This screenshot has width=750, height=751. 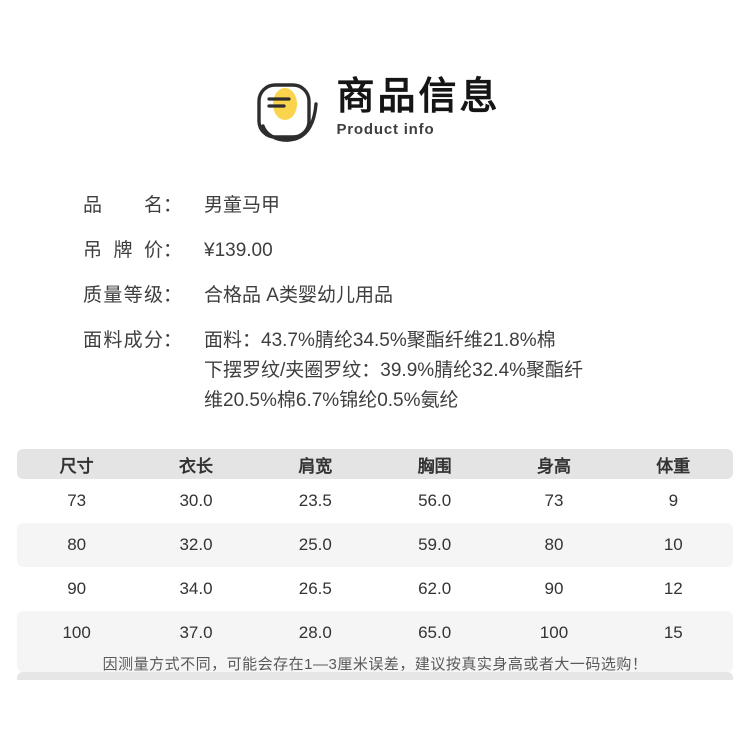 What do you see at coordinates (123, 295) in the screenshot?
I see `detail-label: 质量等级` at bounding box center [123, 295].